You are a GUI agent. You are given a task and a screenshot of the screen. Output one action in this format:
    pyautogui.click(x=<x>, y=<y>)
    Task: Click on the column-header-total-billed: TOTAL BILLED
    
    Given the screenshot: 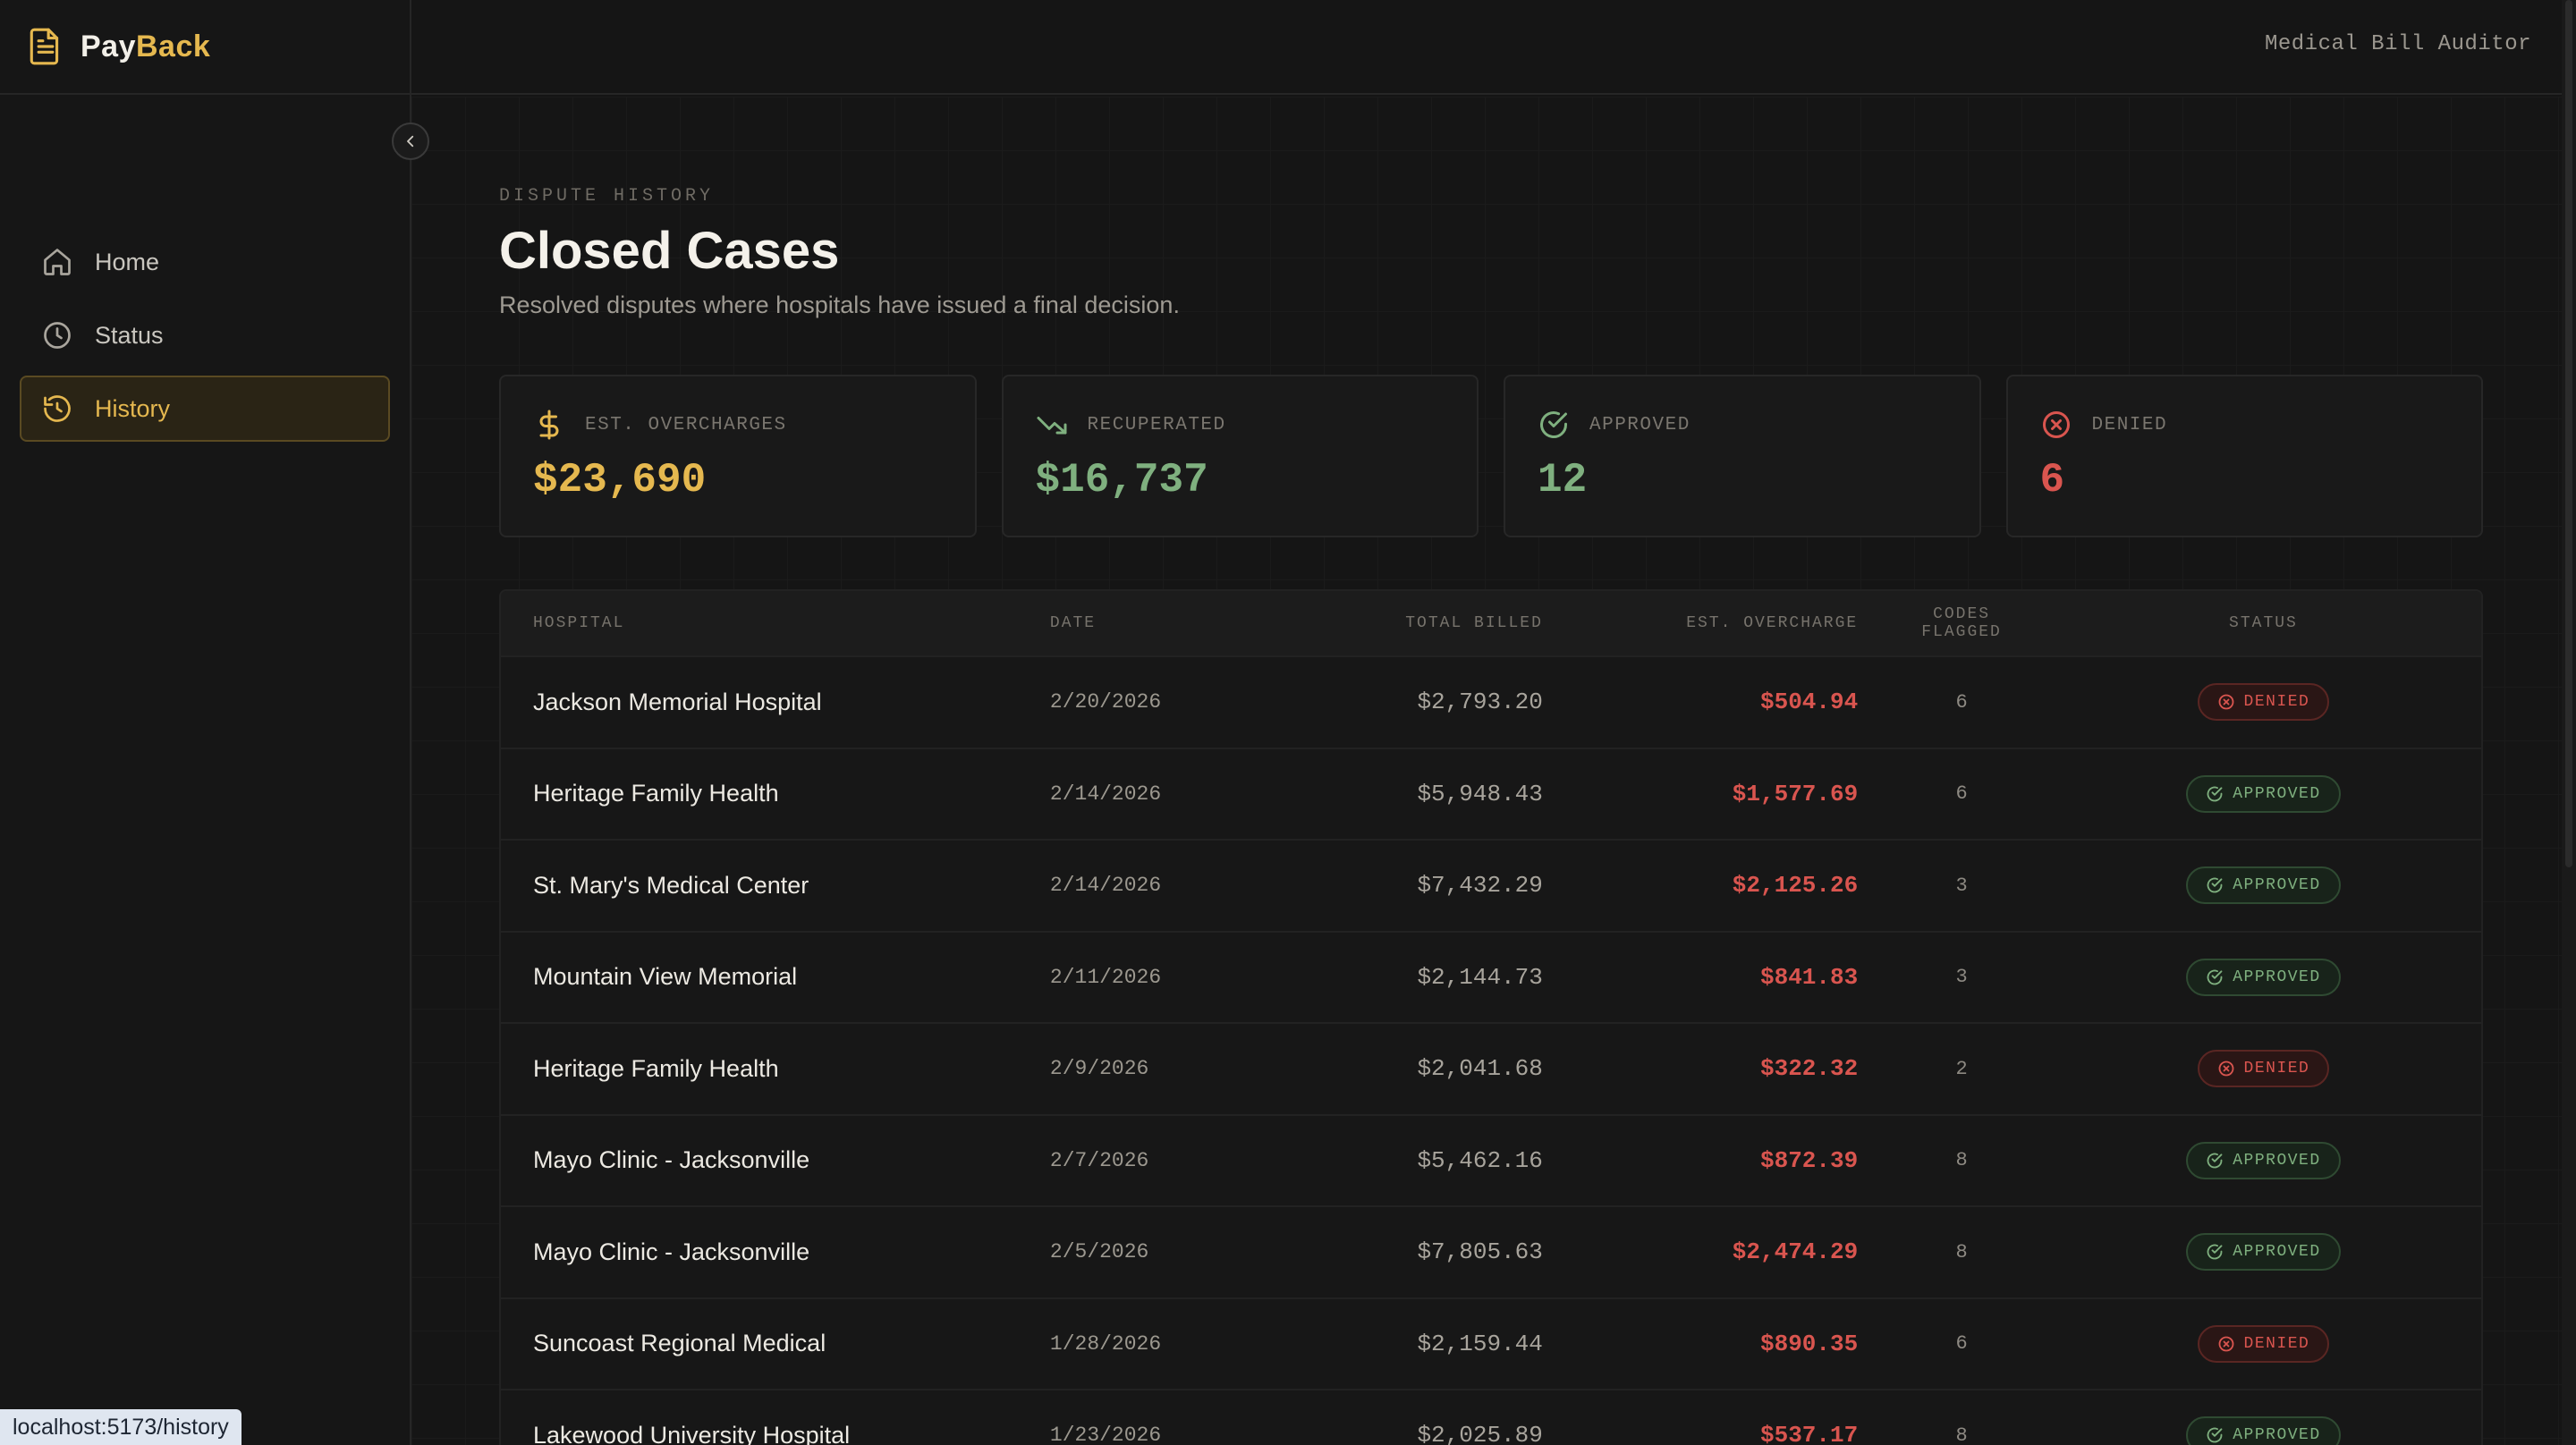 What is the action you would take?
    pyautogui.click(x=1474, y=623)
    